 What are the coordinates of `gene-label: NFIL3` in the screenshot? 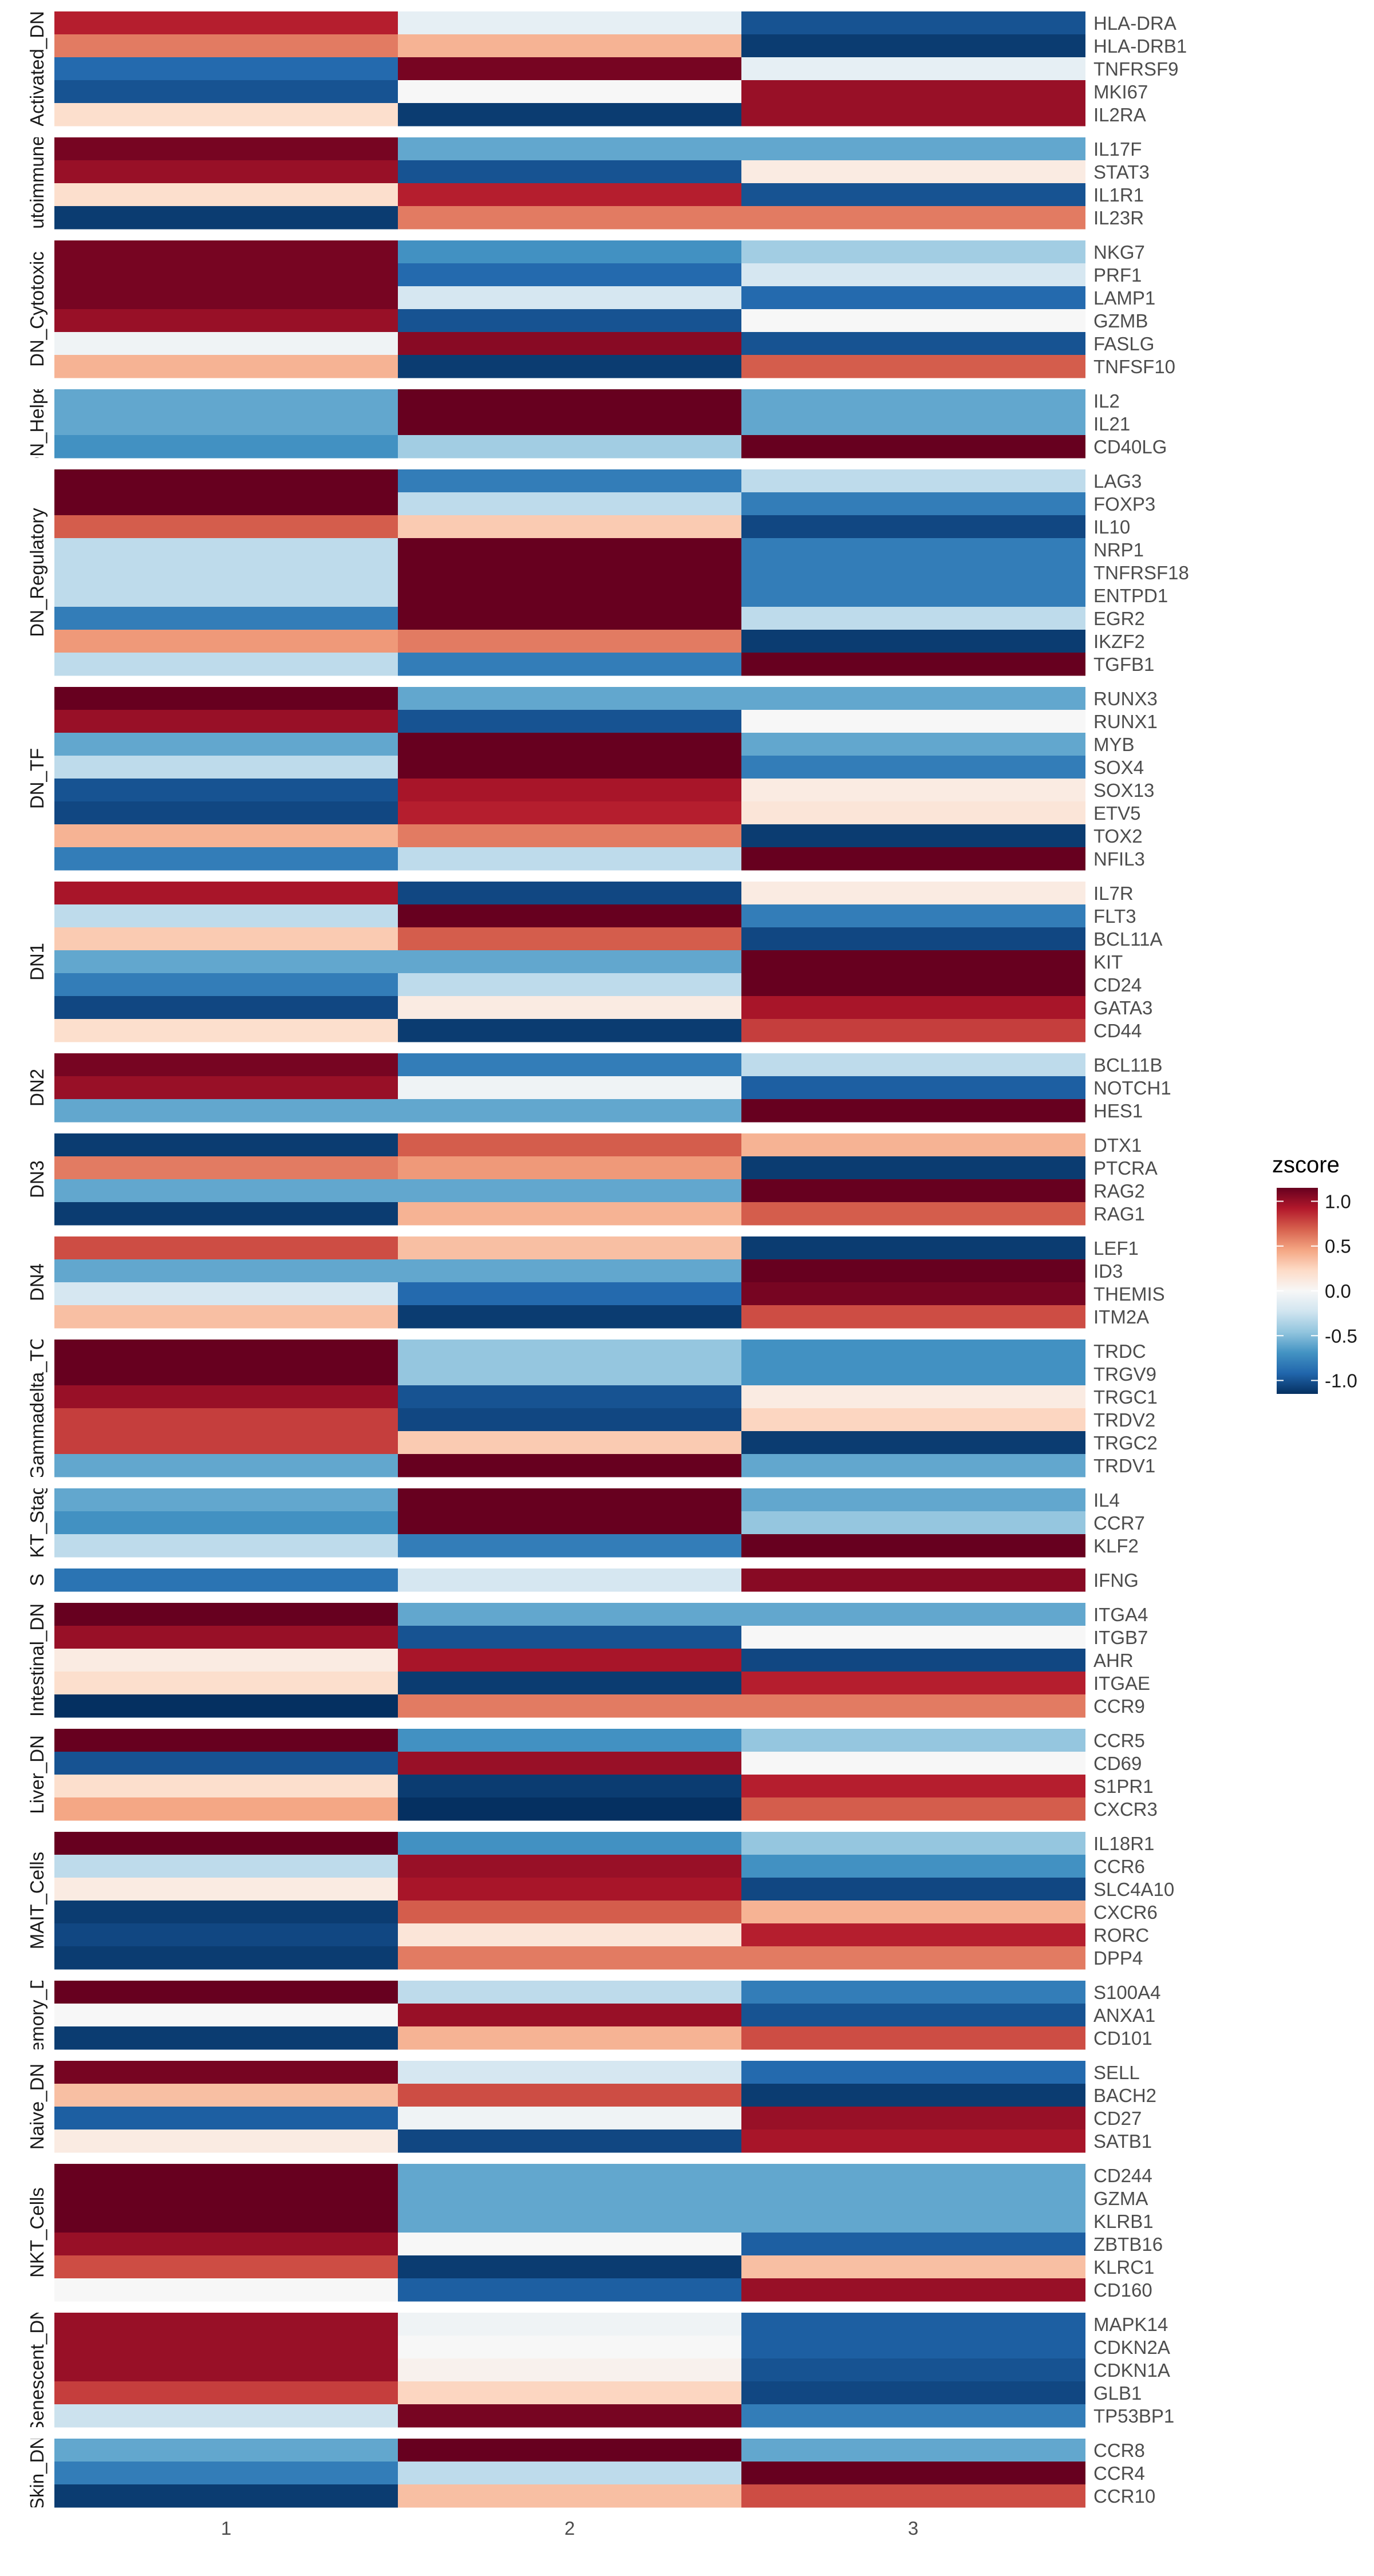 It's located at (1119, 859).